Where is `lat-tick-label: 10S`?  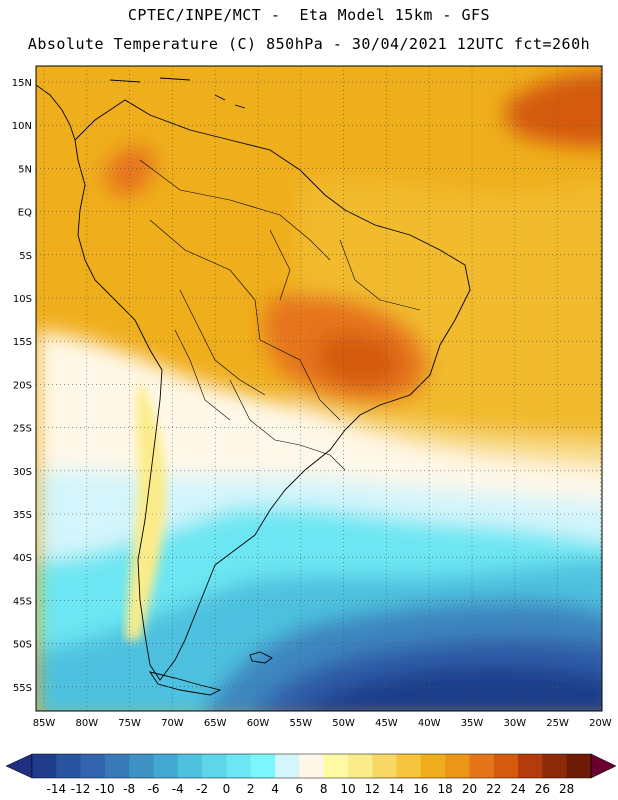
lat-tick-label: 10S is located at coordinates (22, 299).